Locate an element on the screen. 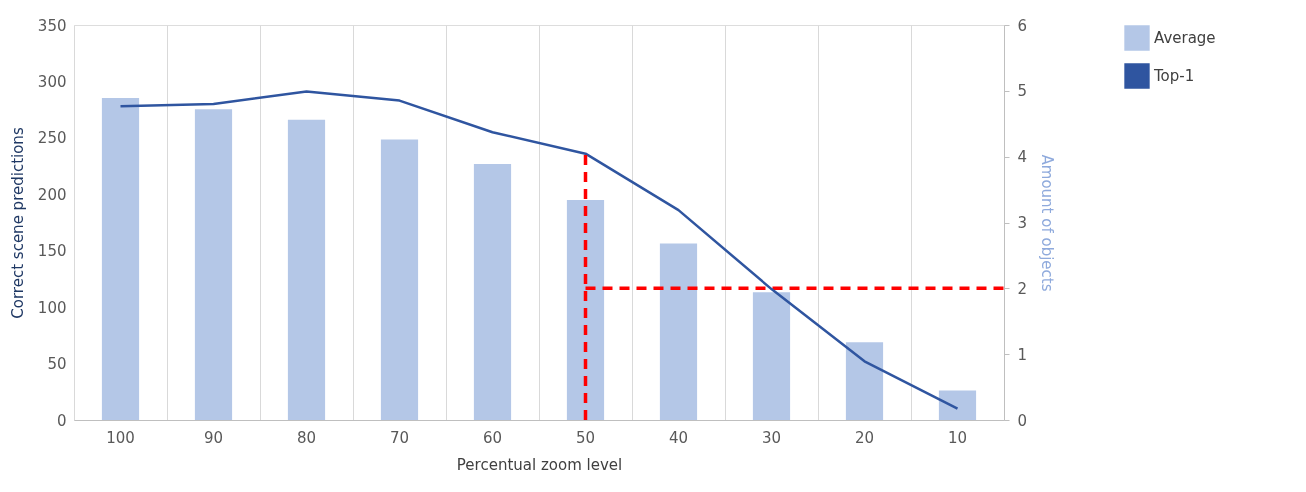 The height and width of the screenshot is (492, 1306). y2-axis-title: Amount of objects is located at coordinates (1047, 223).